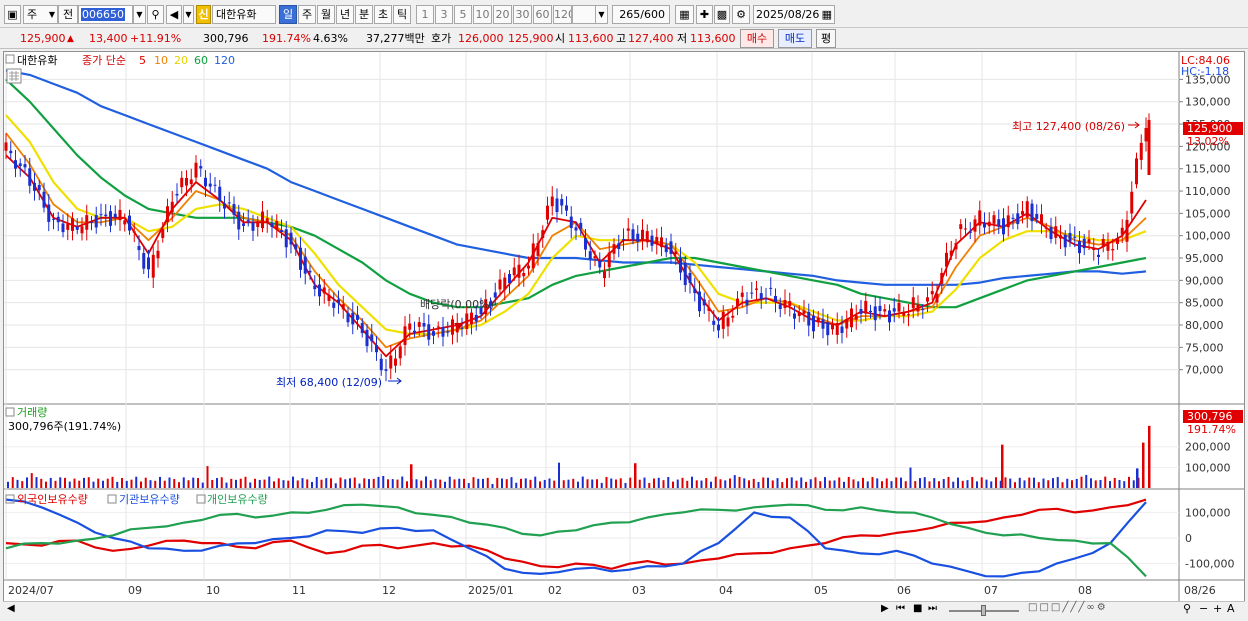 The image size is (1248, 621). Describe the element at coordinates (562, 14) in the screenshot. I see `minute-tab: 120` at that location.